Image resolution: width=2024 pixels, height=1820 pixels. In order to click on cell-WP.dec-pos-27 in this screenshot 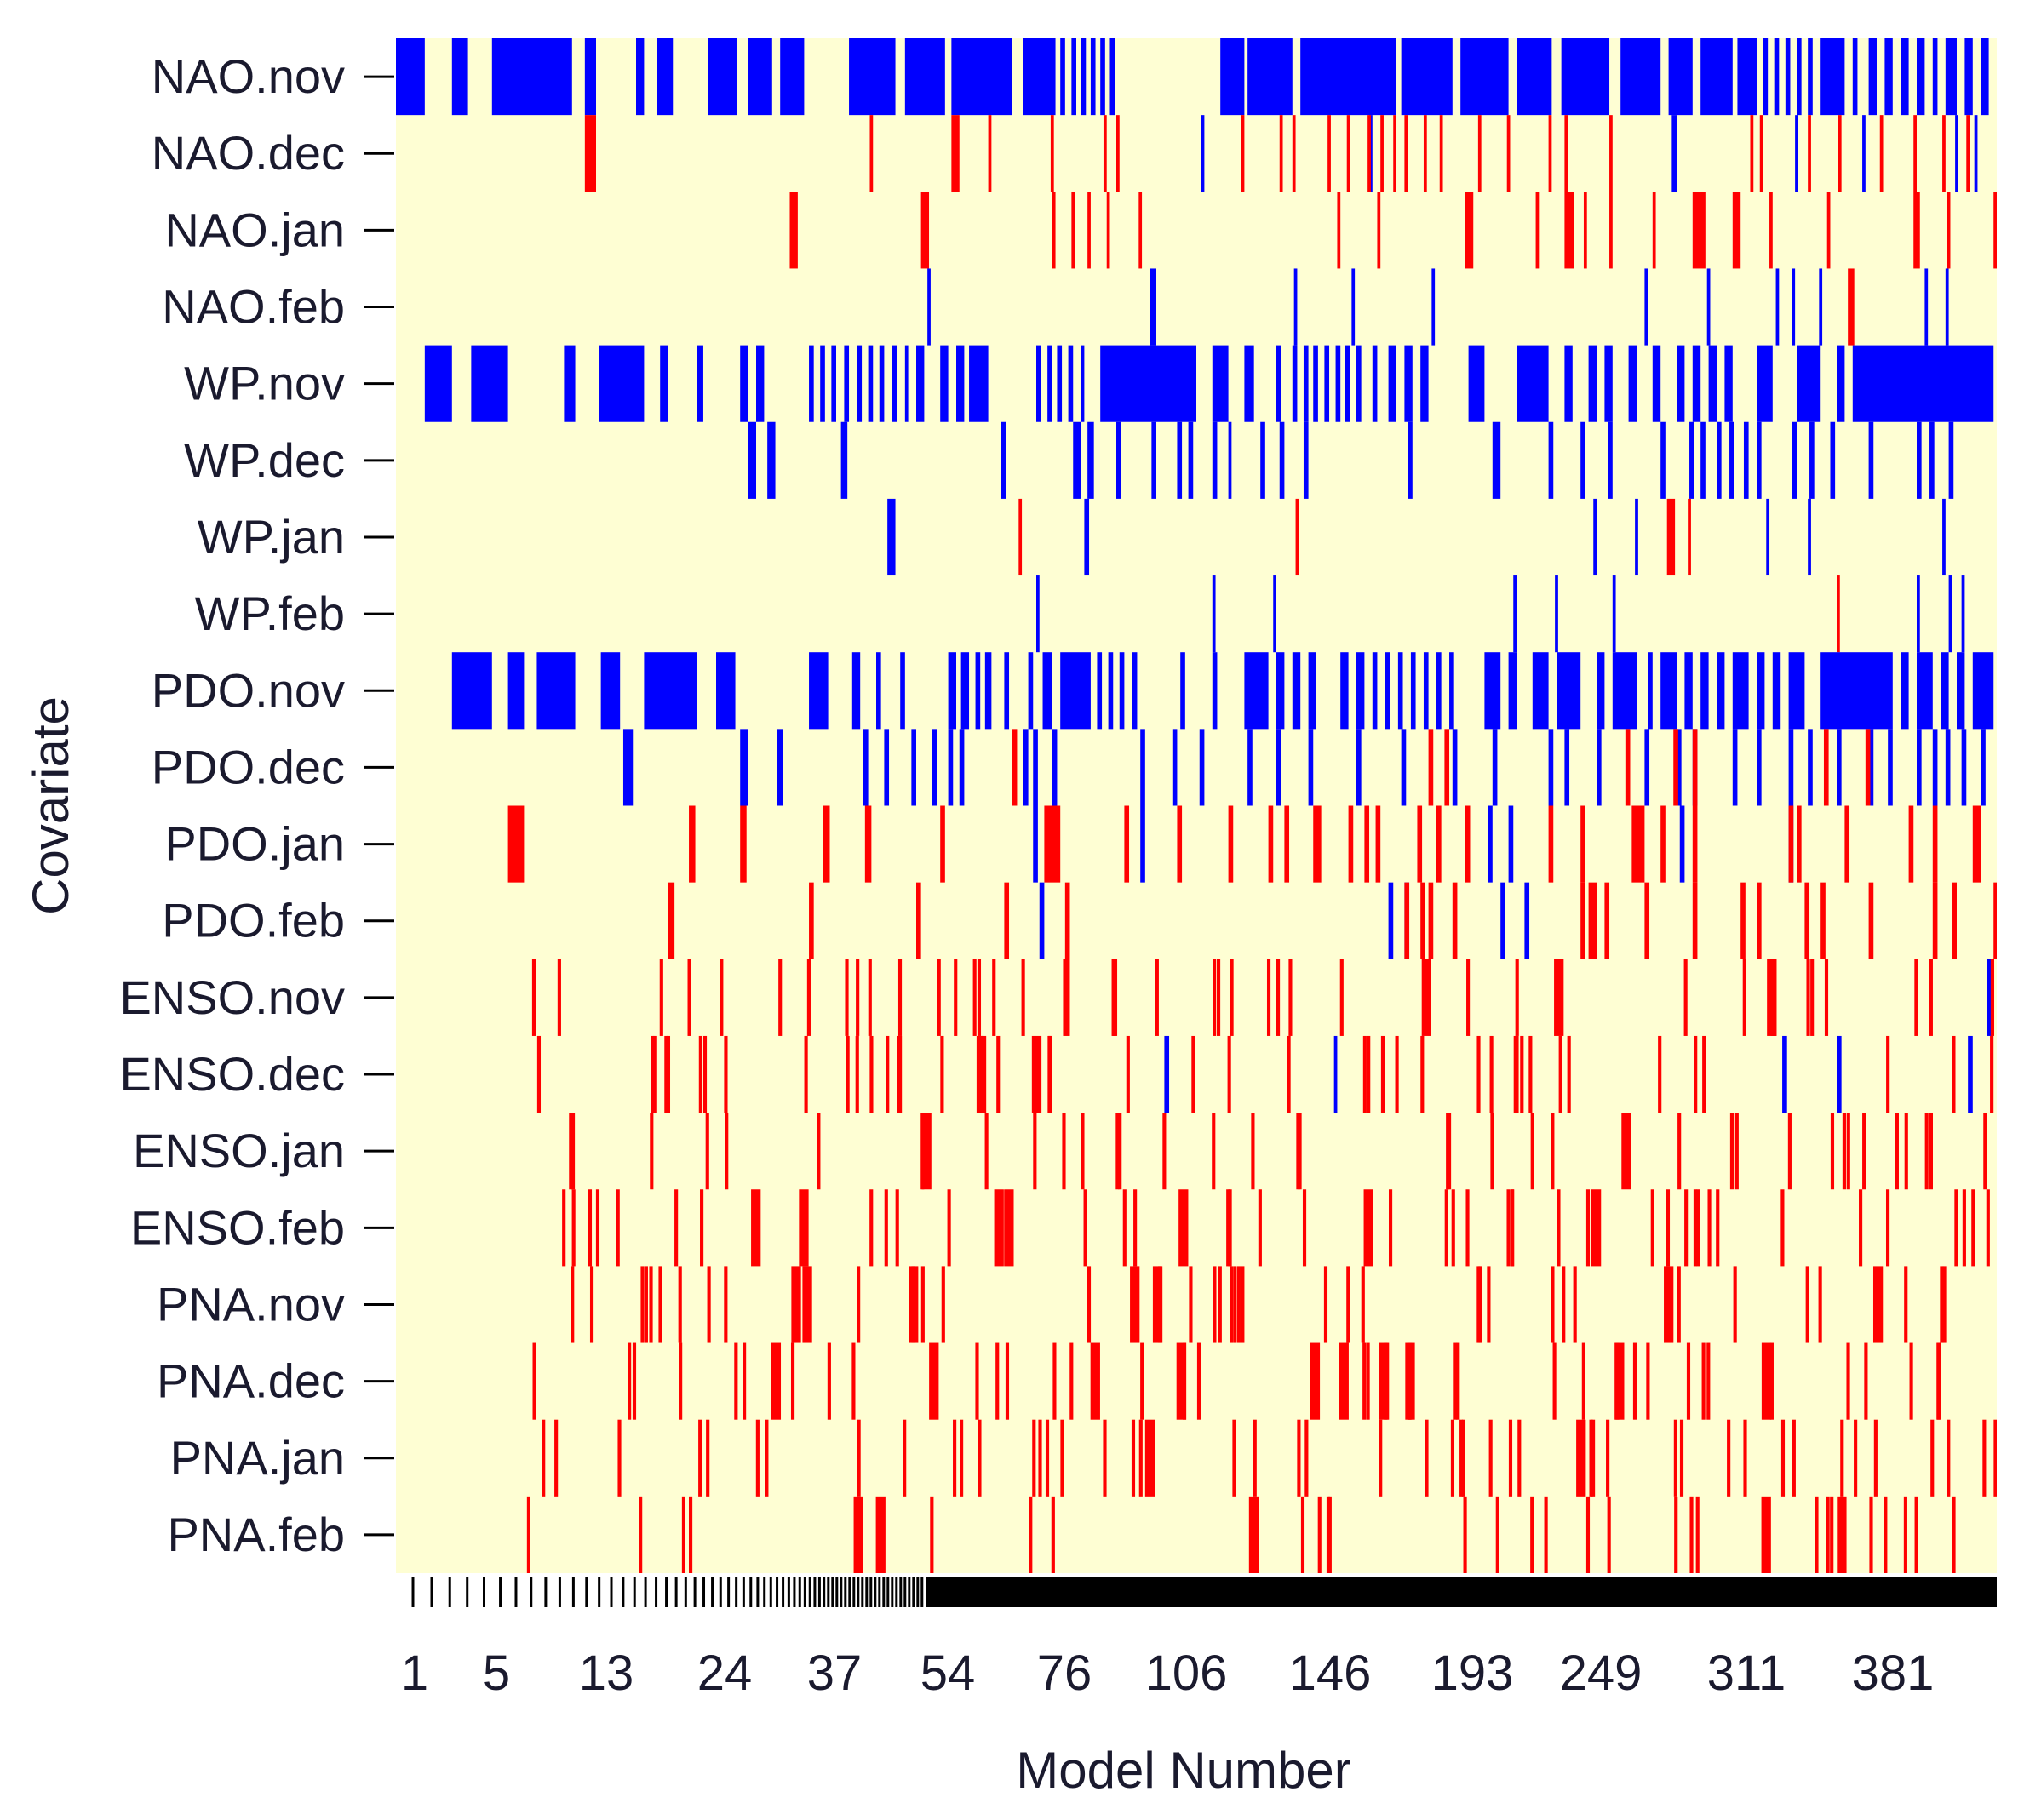, I will do `click(1794, 460)`.